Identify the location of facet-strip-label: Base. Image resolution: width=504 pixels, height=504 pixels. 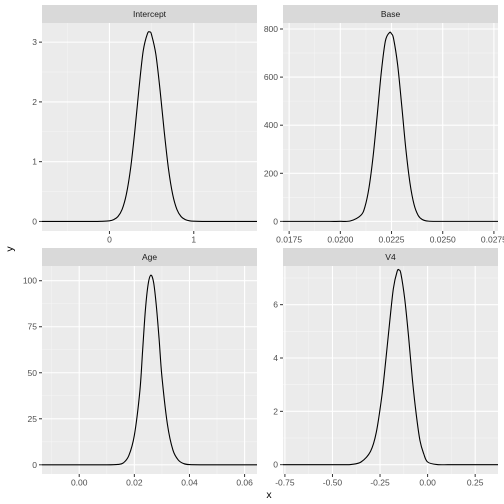
(391, 14).